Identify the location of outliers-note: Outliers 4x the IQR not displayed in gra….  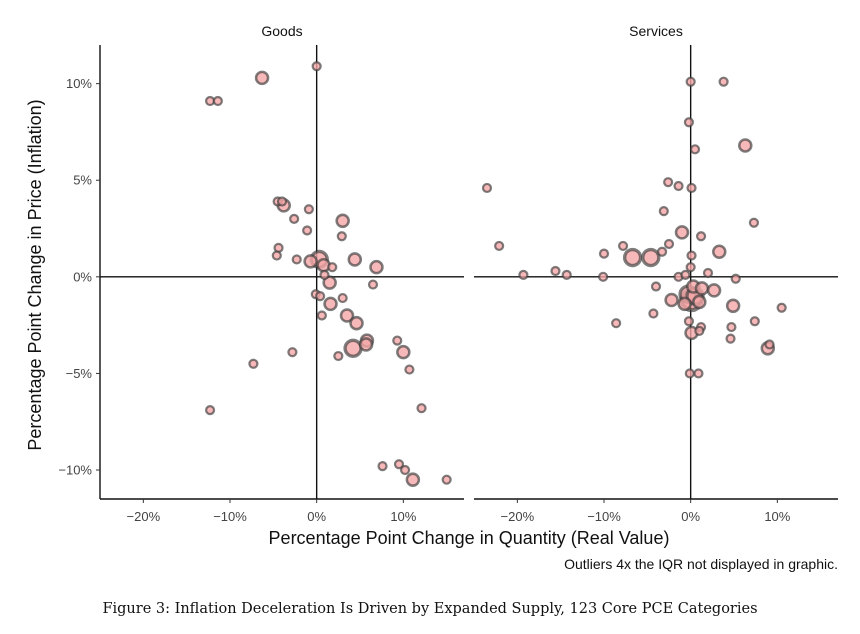
(701, 564).